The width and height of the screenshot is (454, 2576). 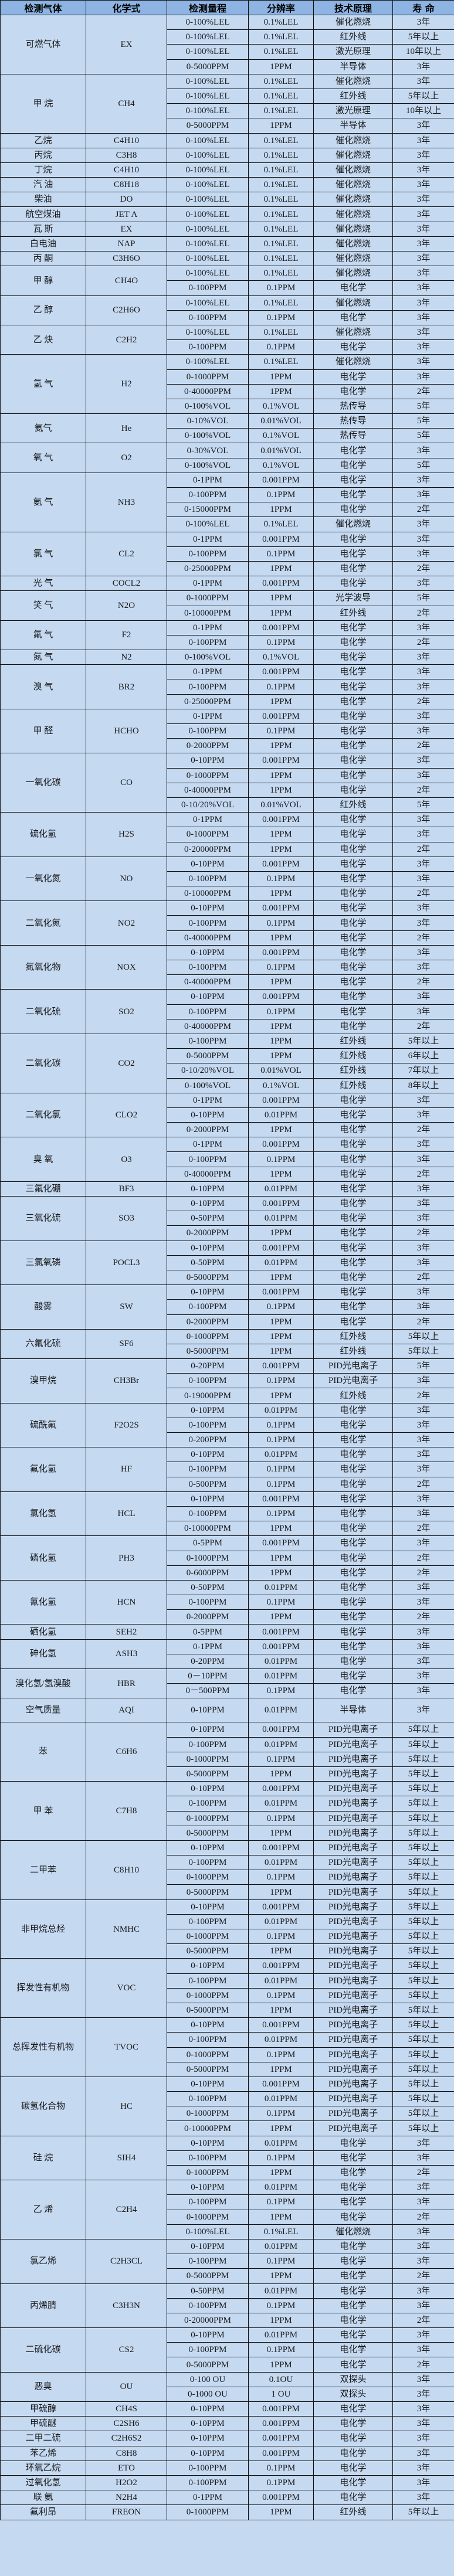 I want to click on formula-cell: CH4O, so click(x=126, y=281).